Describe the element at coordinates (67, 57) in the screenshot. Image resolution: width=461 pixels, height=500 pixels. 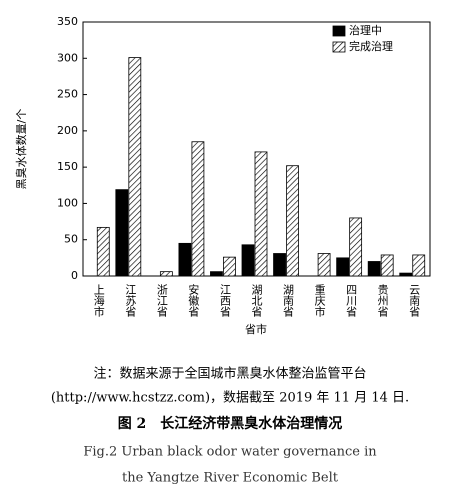
I see `y-tick-label: 300` at that location.